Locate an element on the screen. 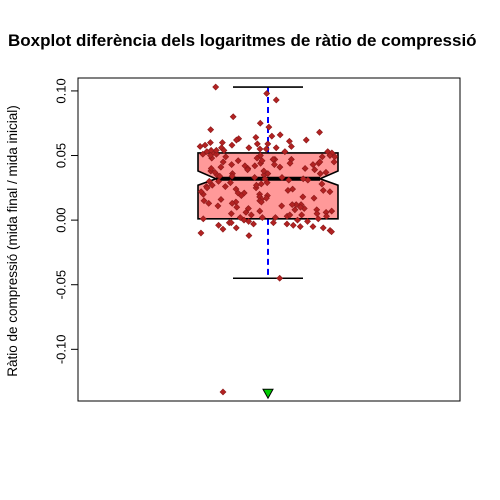 Image resolution: width=500 pixels, height=500 pixels. outlier-point is located at coordinates (223, 392).